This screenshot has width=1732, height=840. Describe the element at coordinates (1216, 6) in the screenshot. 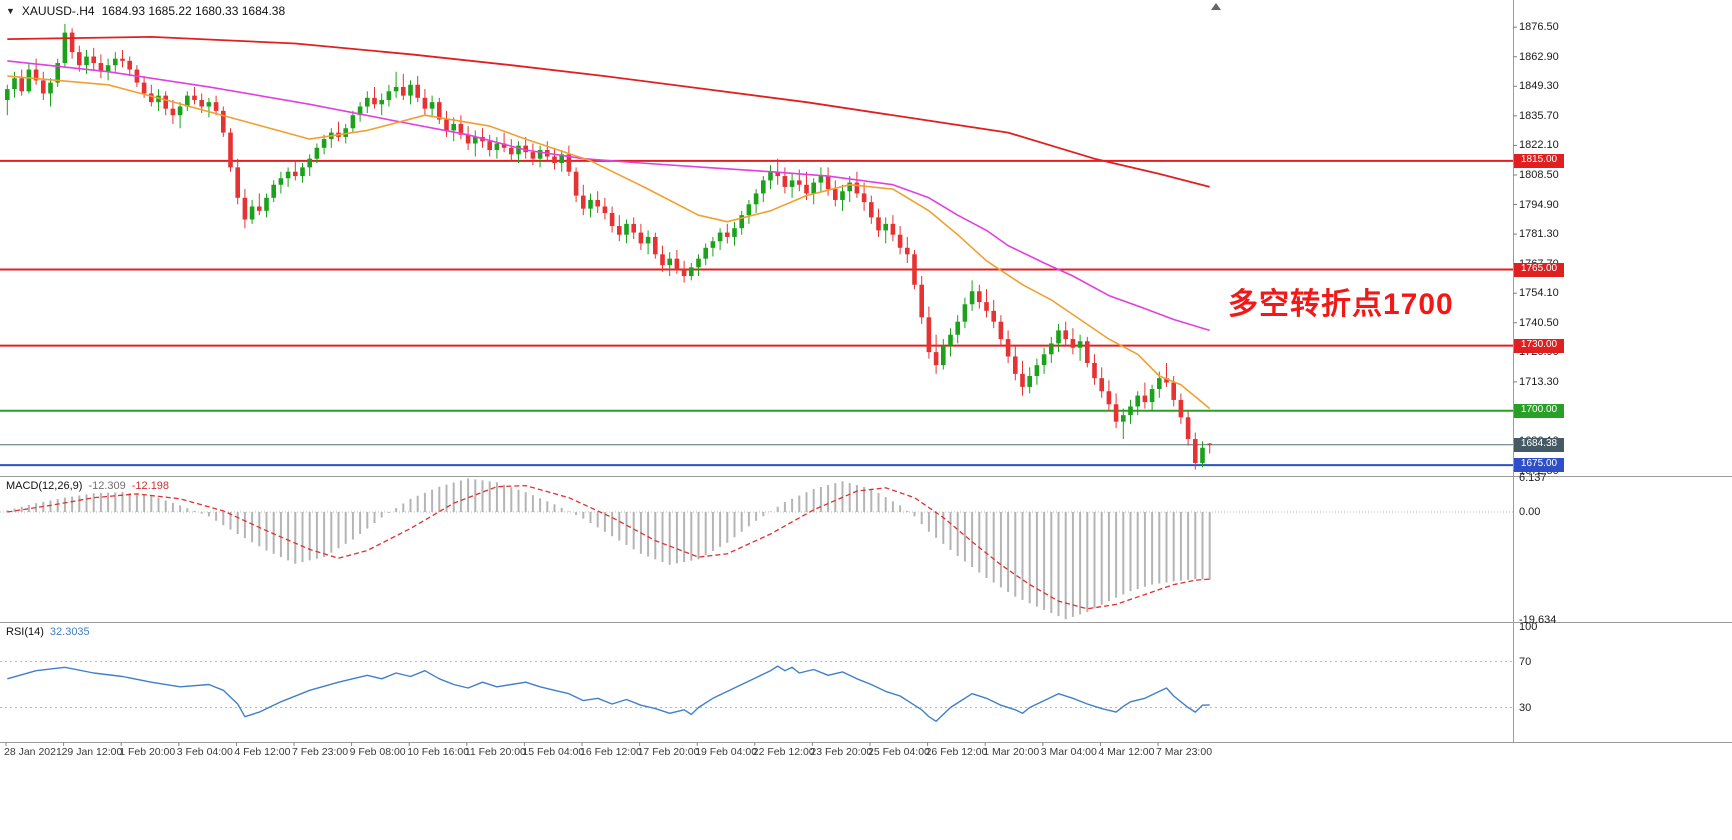

I see `chart-shift-marker` at that location.